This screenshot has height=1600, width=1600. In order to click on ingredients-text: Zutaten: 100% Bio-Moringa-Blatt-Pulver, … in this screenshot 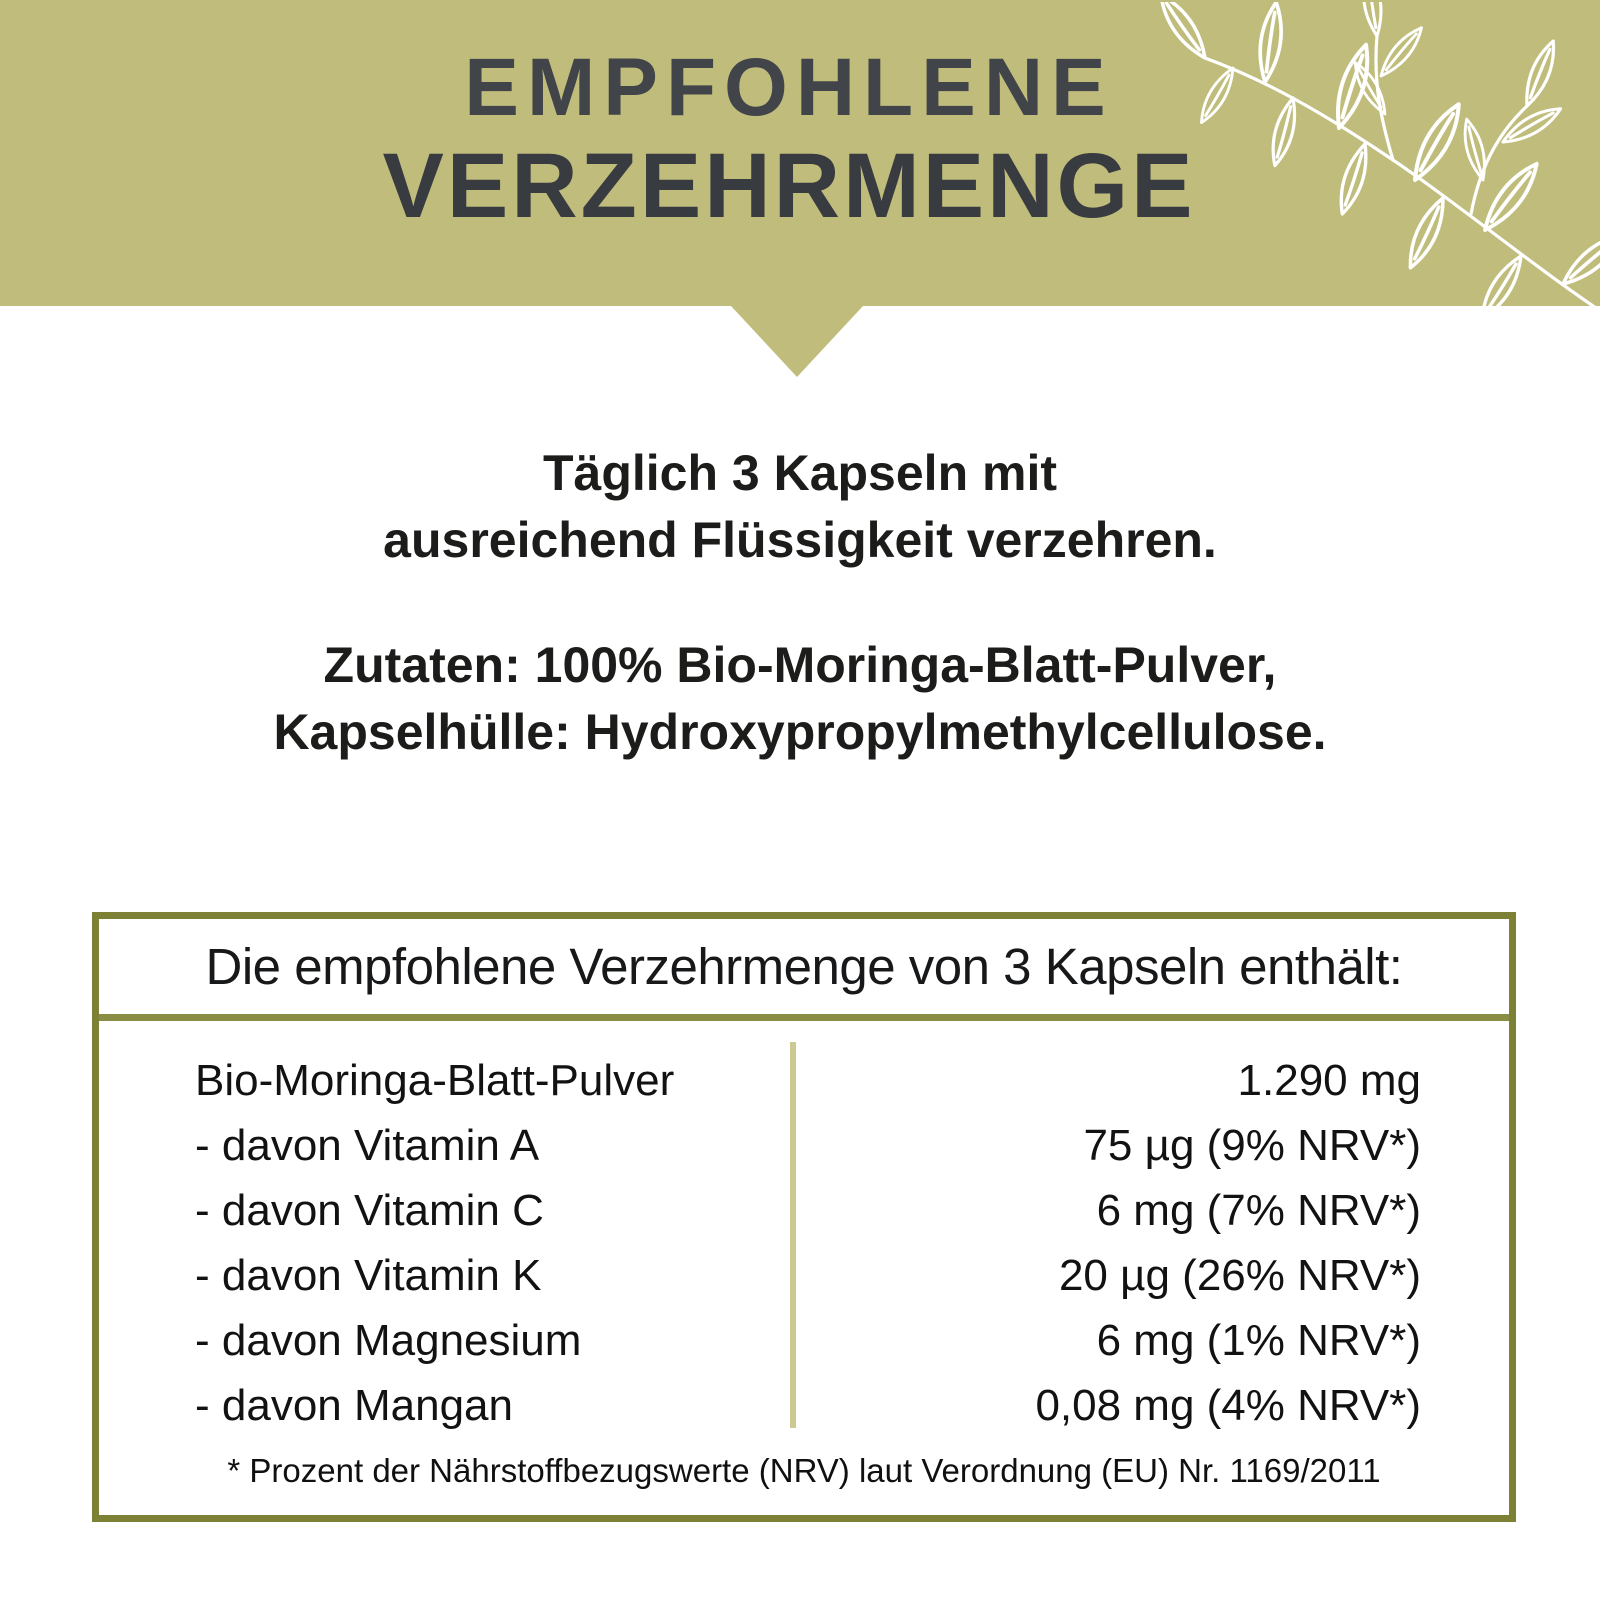, I will do `click(800, 699)`.